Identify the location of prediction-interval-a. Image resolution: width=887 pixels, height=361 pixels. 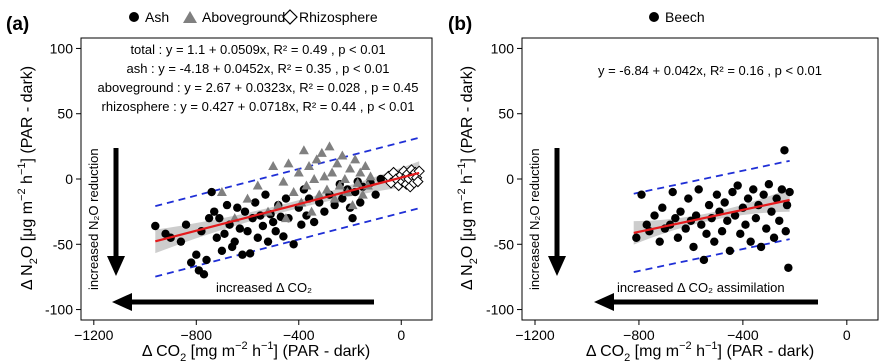
(287, 207).